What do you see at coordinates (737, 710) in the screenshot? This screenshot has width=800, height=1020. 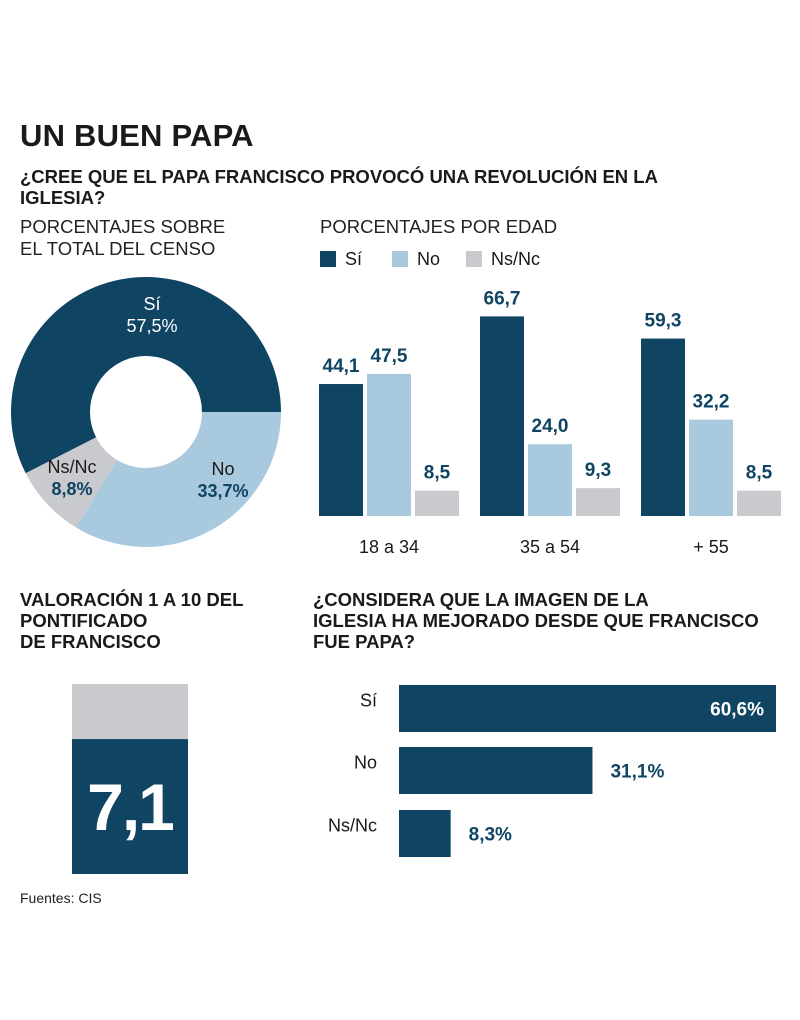 I see `hbar-label-si: 60,6%` at bounding box center [737, 710].